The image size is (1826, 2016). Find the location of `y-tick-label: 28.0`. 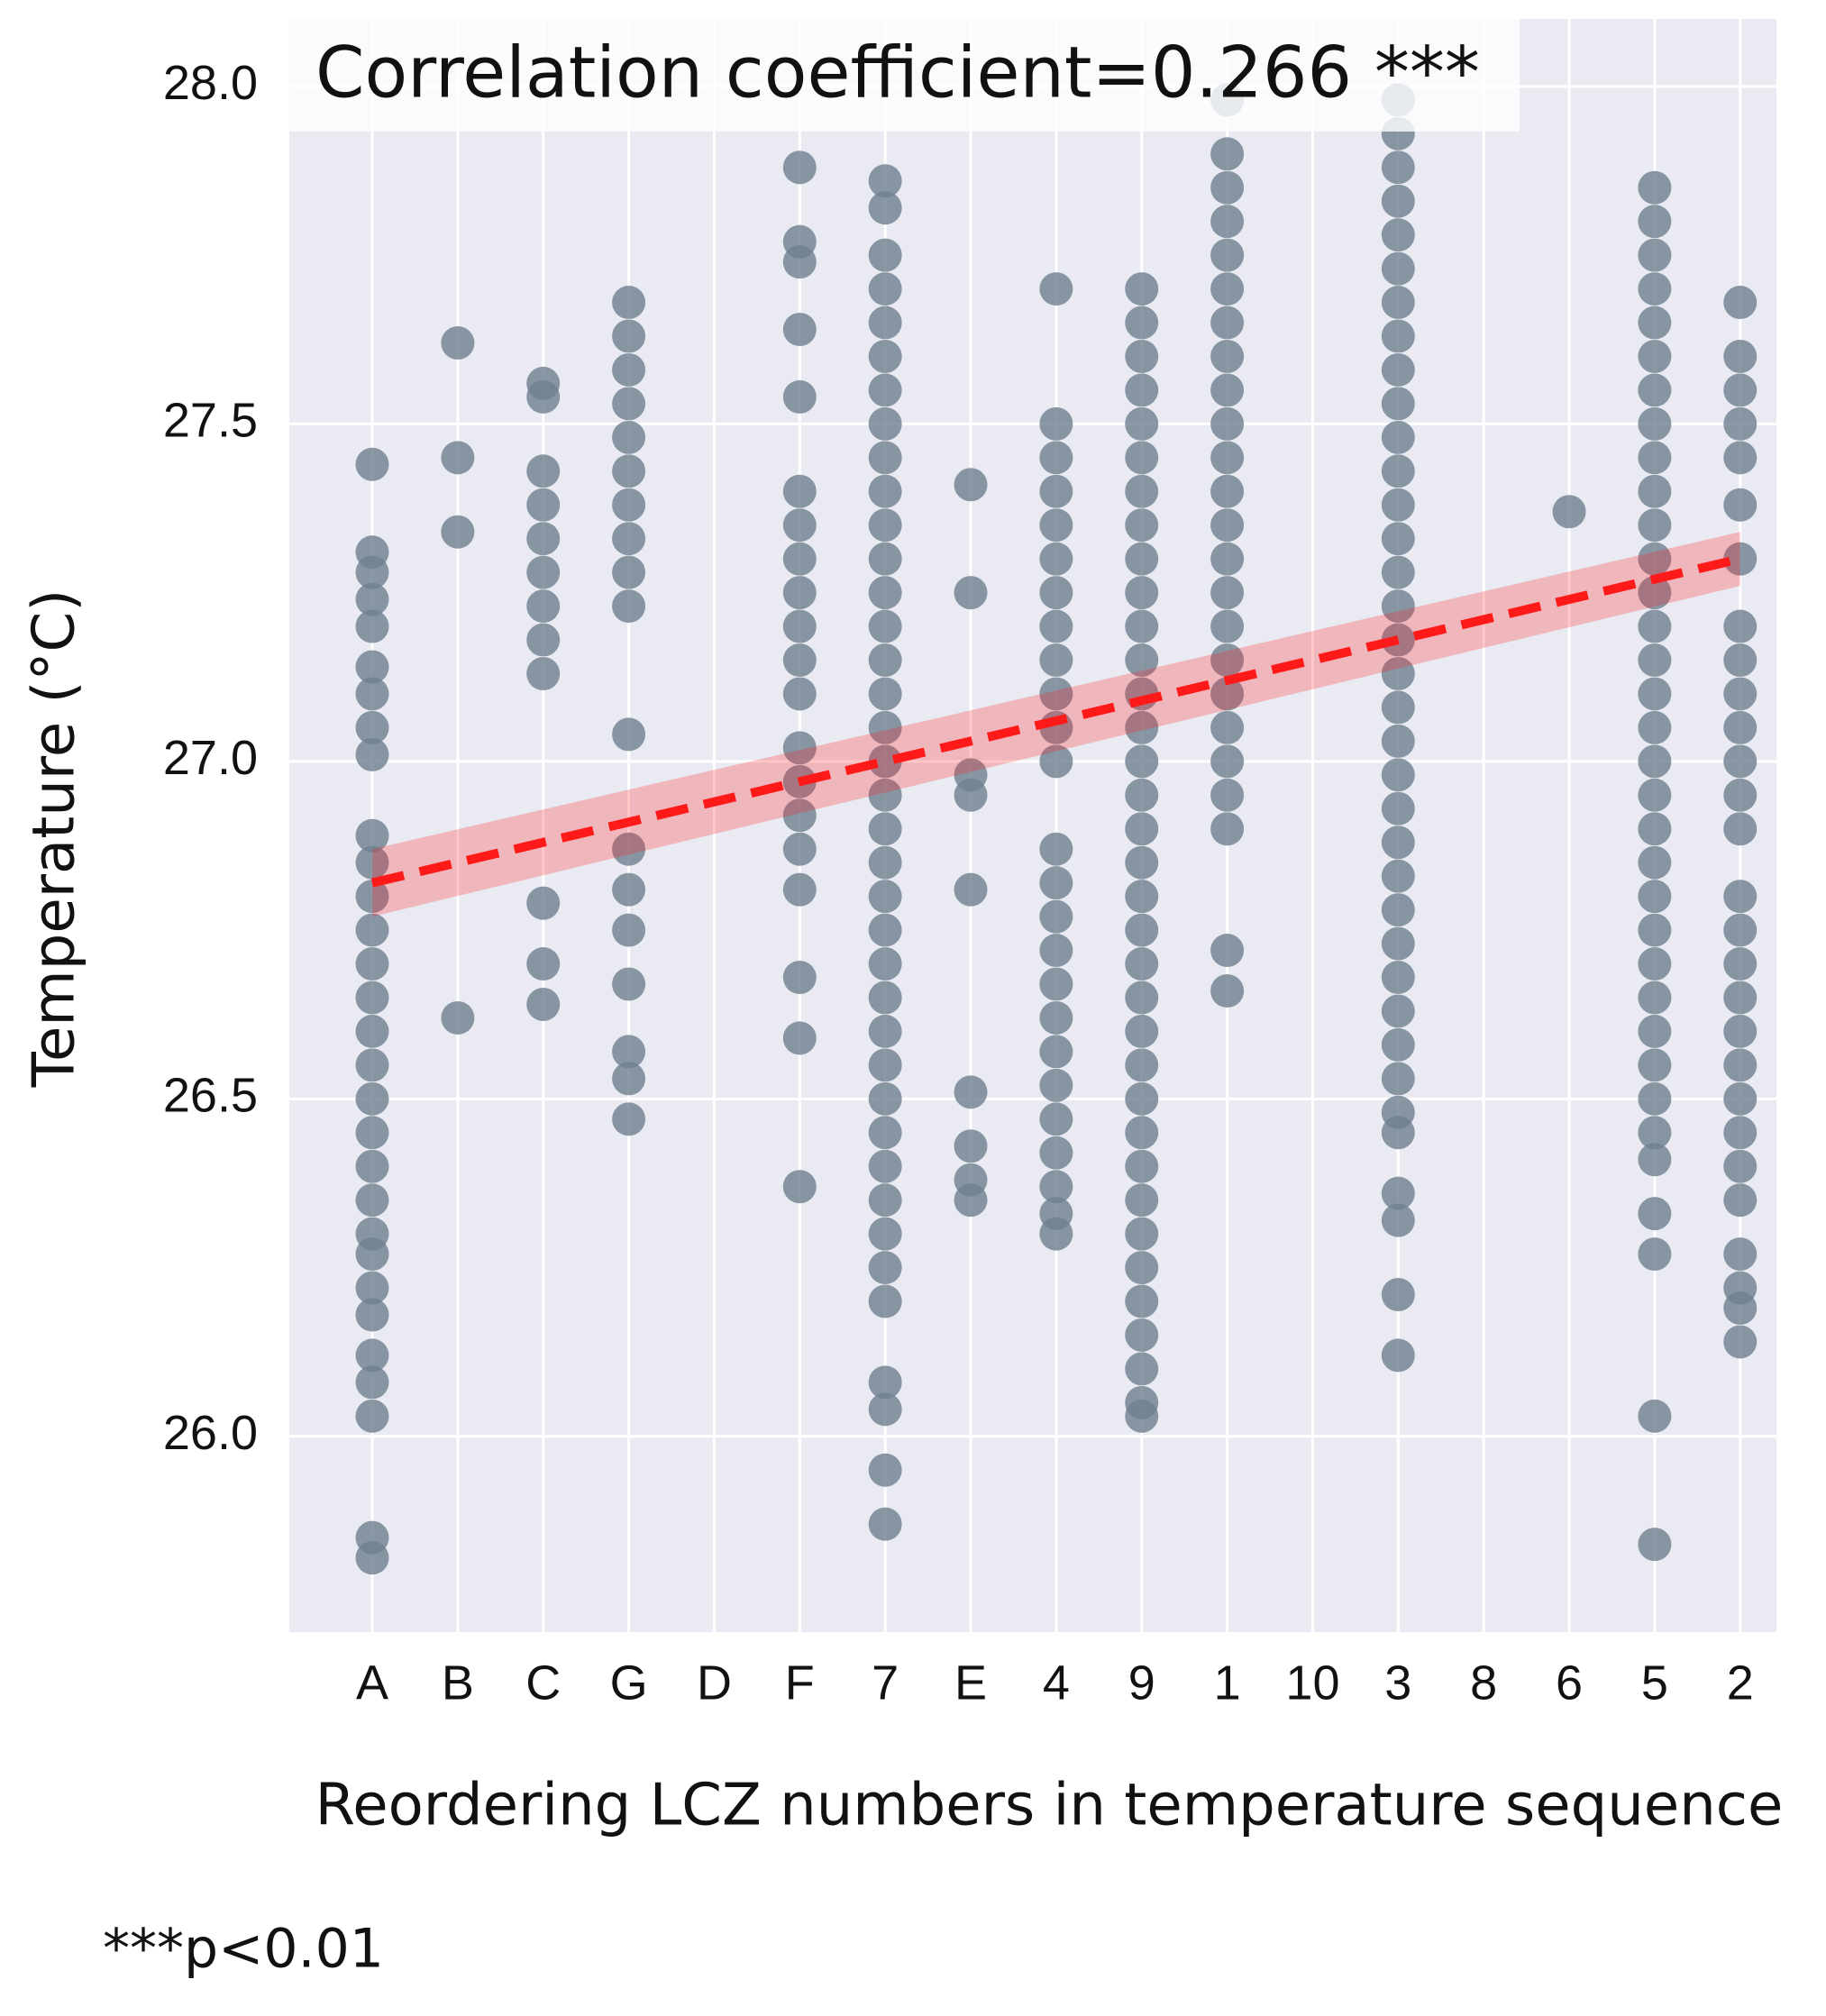

y-tick-label: 28.0 is located at coordinates (211, 83).